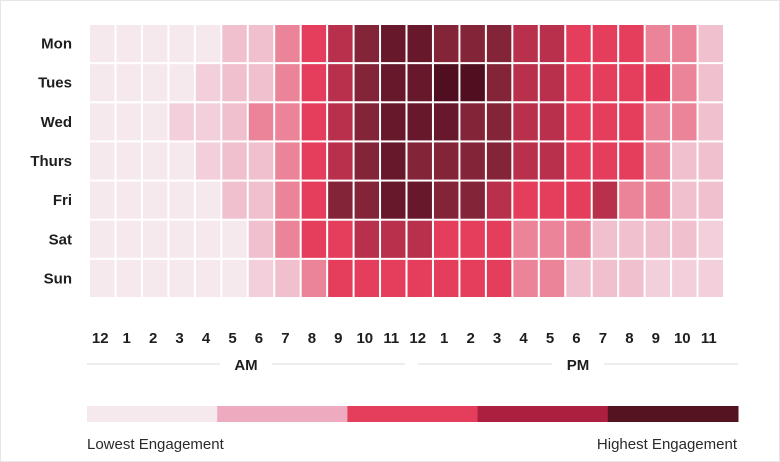 The width and height of the screenshot is (780, 462). What do you see at coordinates (179, 338) in the screenshot?
I see `hour-label: 3` at bounding box center [179, 338].